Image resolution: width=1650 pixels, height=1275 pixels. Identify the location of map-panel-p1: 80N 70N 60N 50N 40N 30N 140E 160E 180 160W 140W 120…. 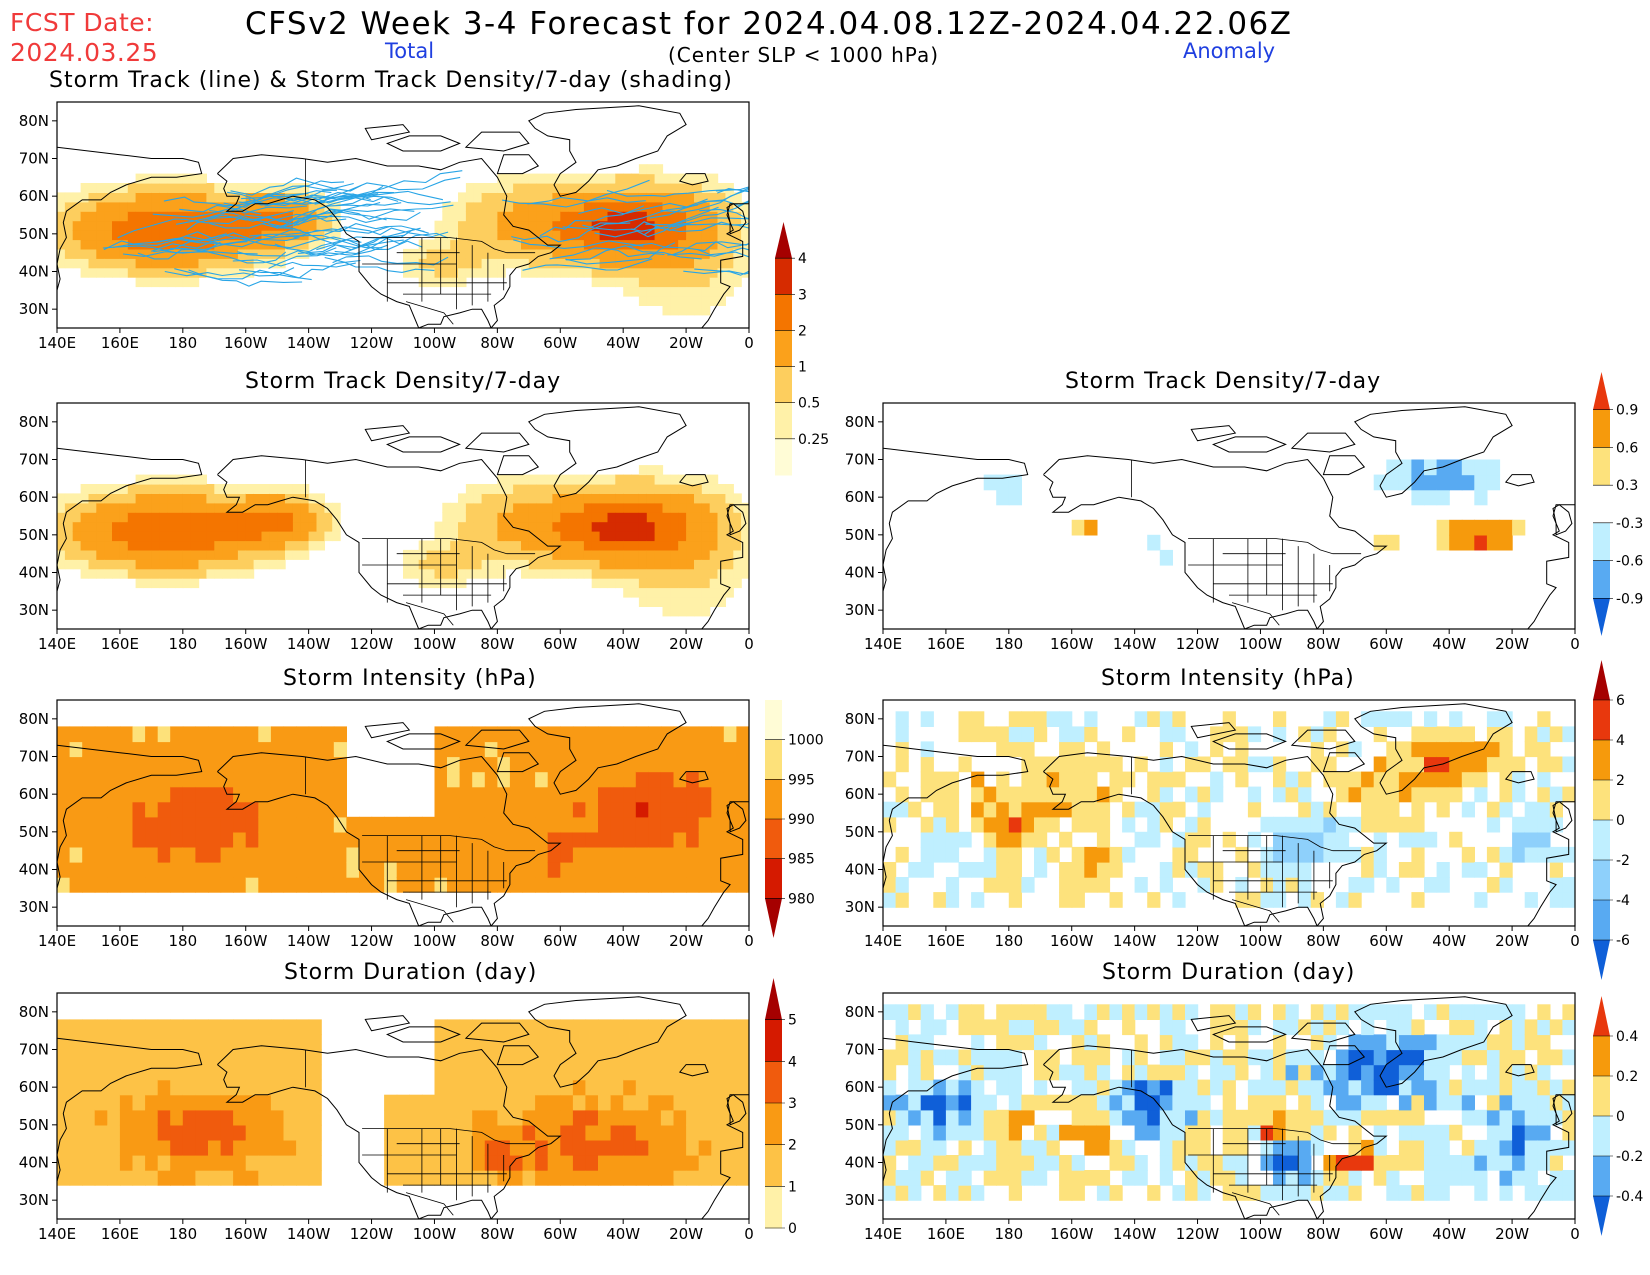
(386, 226).